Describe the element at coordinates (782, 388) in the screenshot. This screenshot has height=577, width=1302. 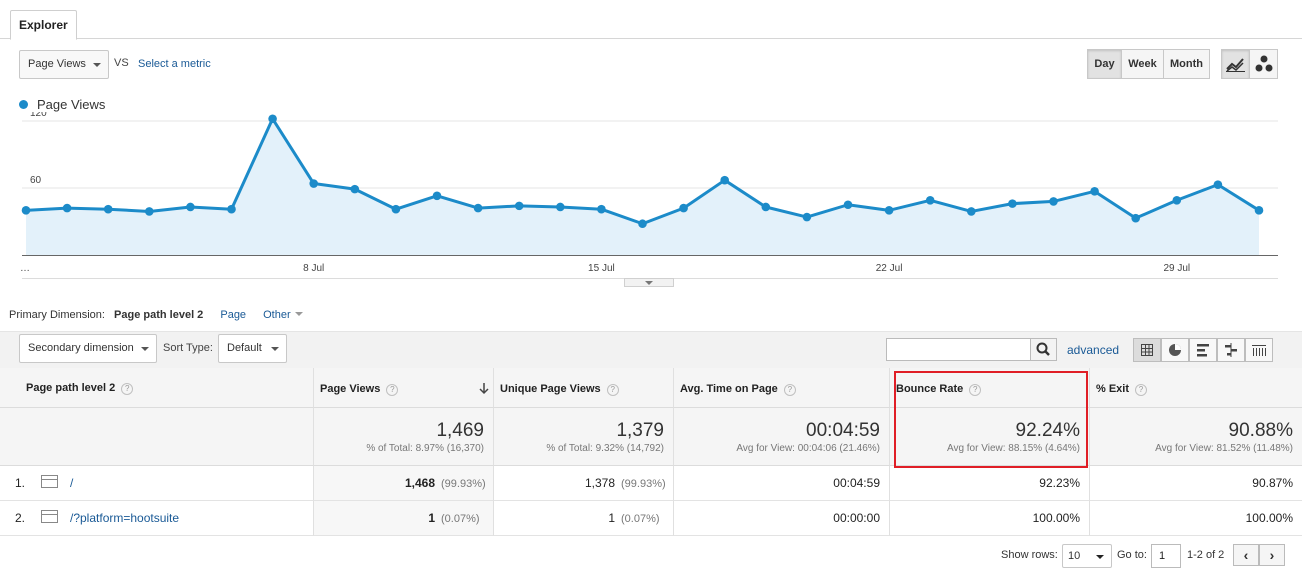
I see `header-avg-time-on-page: Avg. Time on Page?` at that location.